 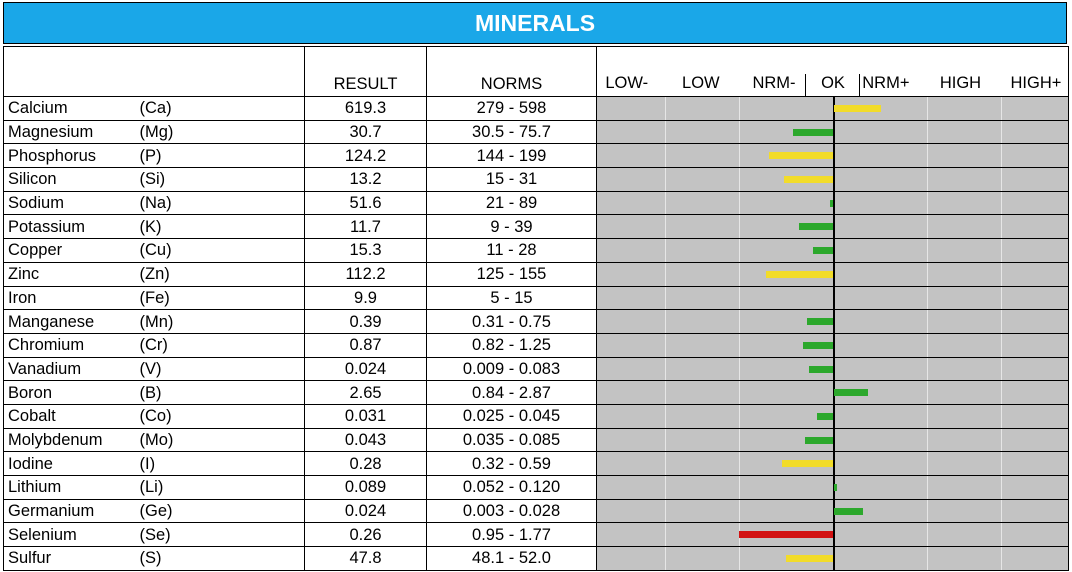 I want to click on table-row: Magnesium (Mg) 30.7 30.5 - 75.7, so click(x=536, y=132).